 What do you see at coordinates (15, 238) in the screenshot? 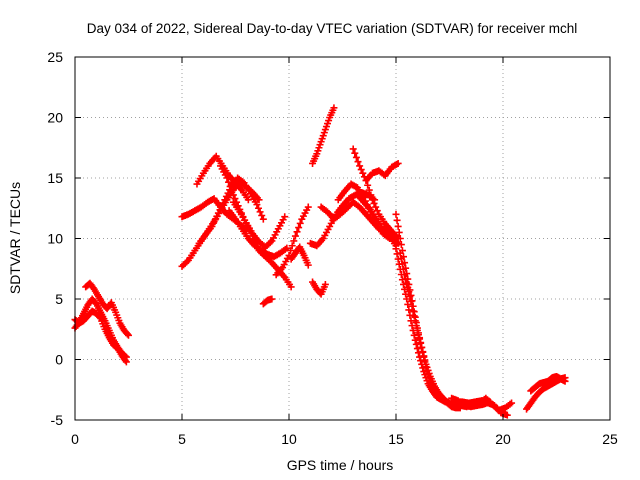
I see `y-axis-label: SDTVAR / TECUs` at bounding box center [15, 238].